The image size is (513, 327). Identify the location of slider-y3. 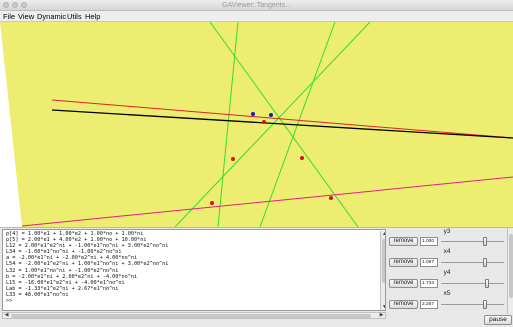
(472, 241).